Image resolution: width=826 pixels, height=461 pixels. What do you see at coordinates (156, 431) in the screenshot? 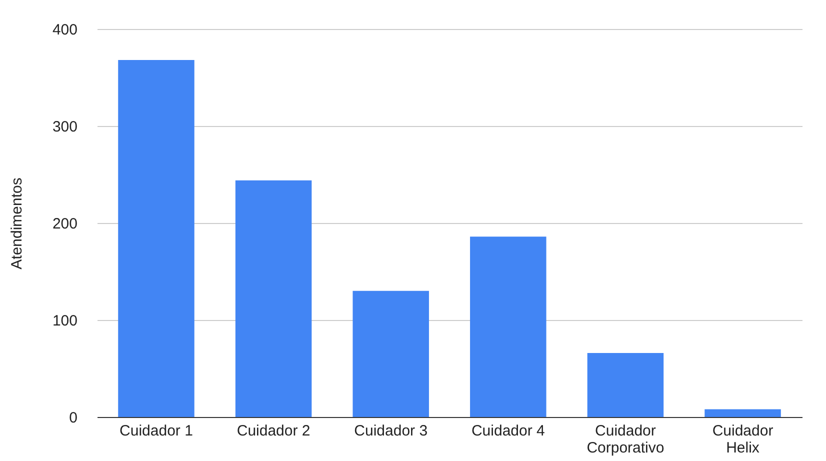
I see `x-tick-label: Cuidador 1` at bounding box center [156, 431].